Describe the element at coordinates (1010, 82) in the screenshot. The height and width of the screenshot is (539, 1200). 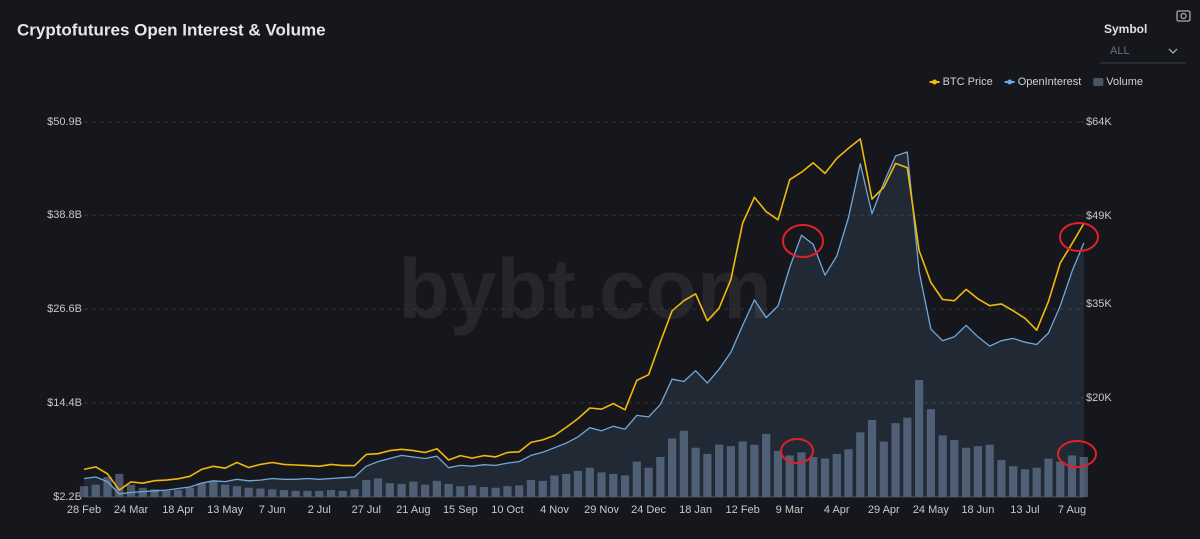
I see `legend-dot` at that location.